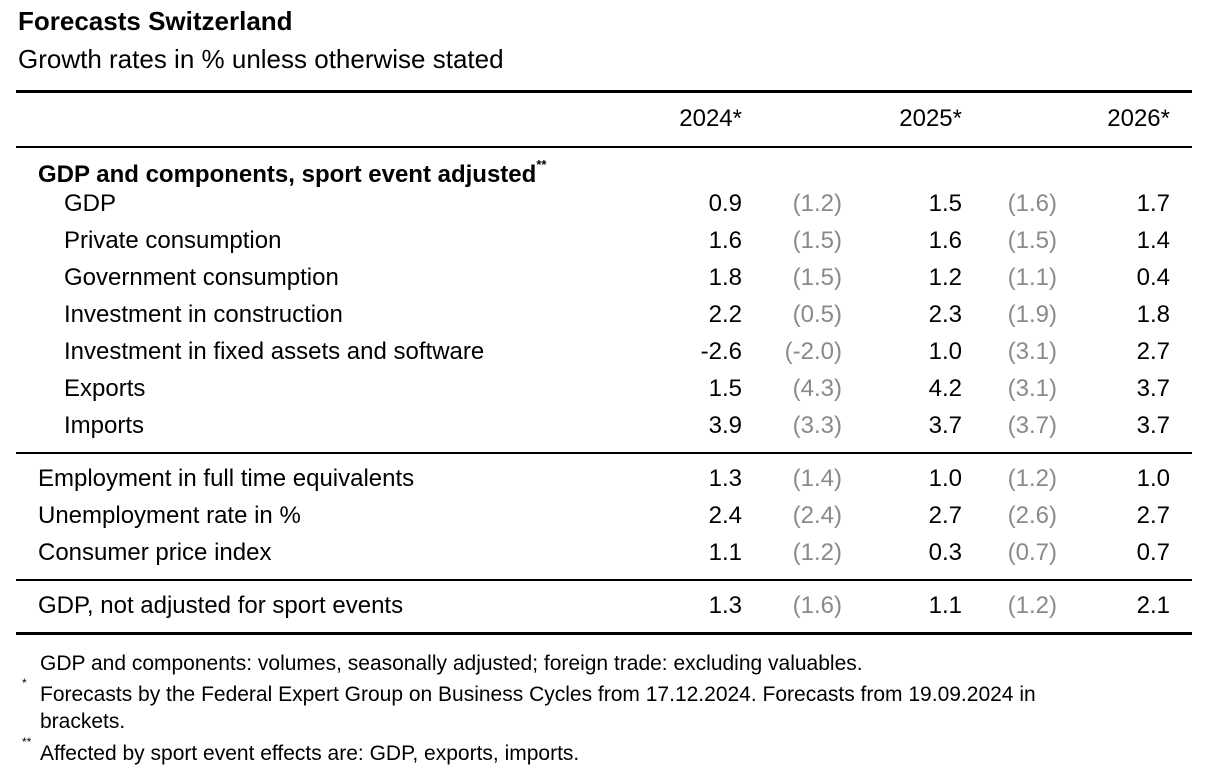 The height and width of the screenshot is (773, 1210). I want to click on value-2025: 0.3, so click(945, 552).